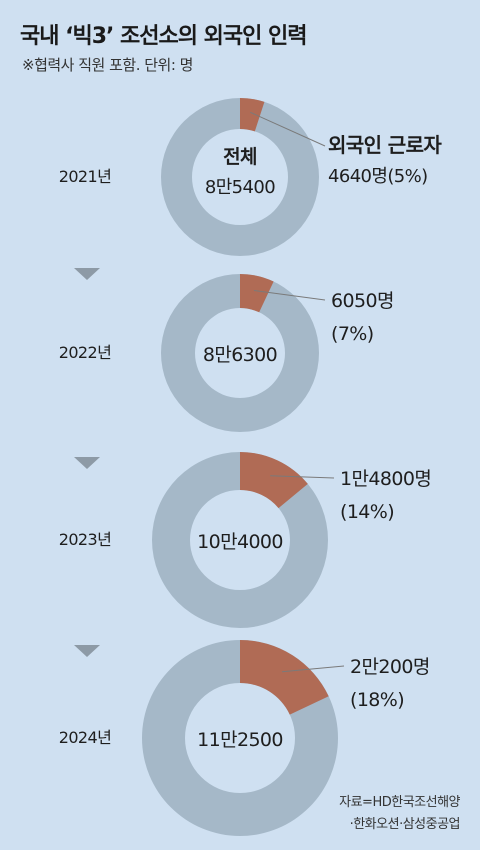 The height and width of the screenshot is (850, 480). What do you see at coordinates (385, 479) in the screenshot?
I see `foreign-value-3: 1만4800명` at bounding box center [385, 479].